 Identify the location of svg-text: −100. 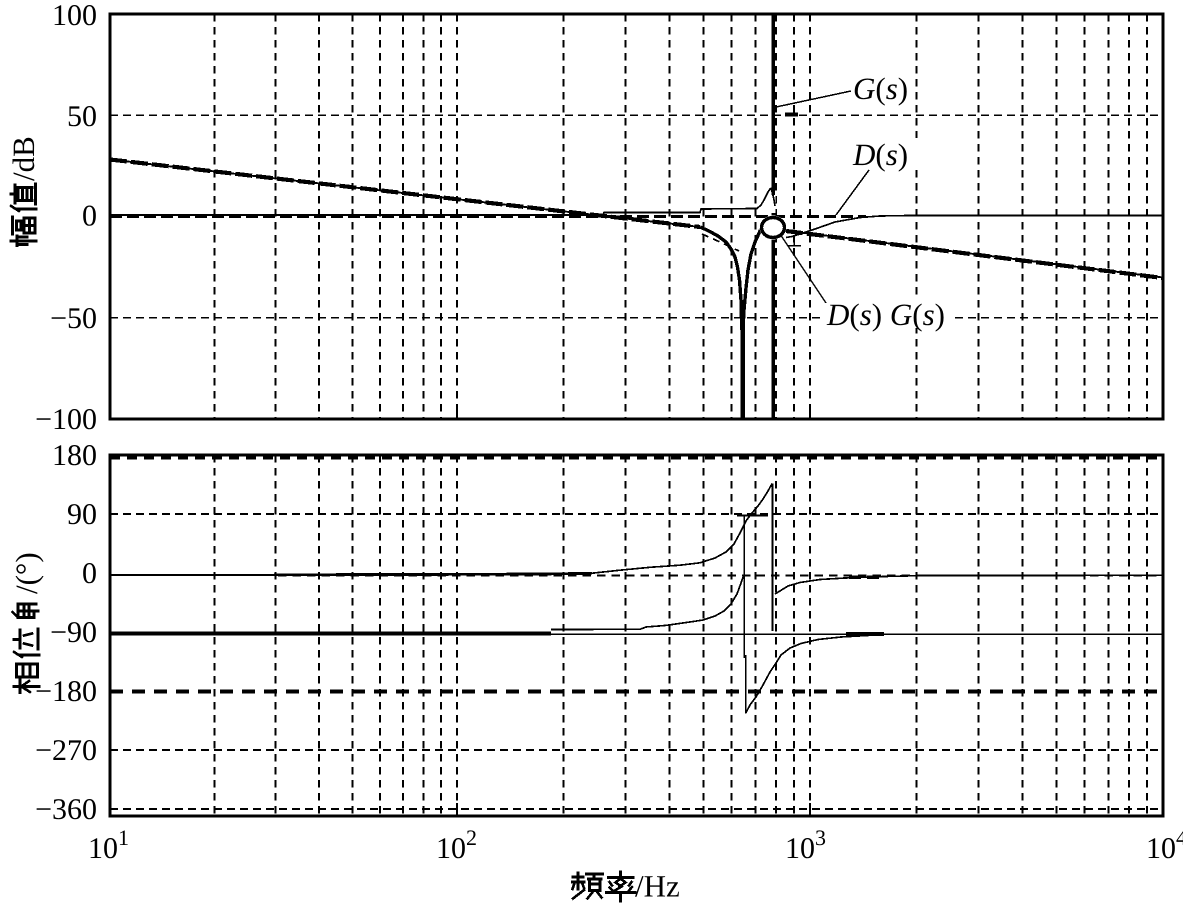
(66, 419).